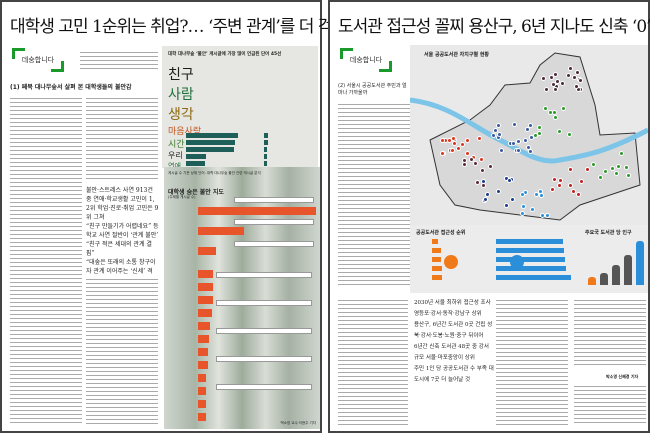 Image resolution: width=650 pixels, height=433 pixels. I want to click on cloud-word: 생각, so click(181, 115).